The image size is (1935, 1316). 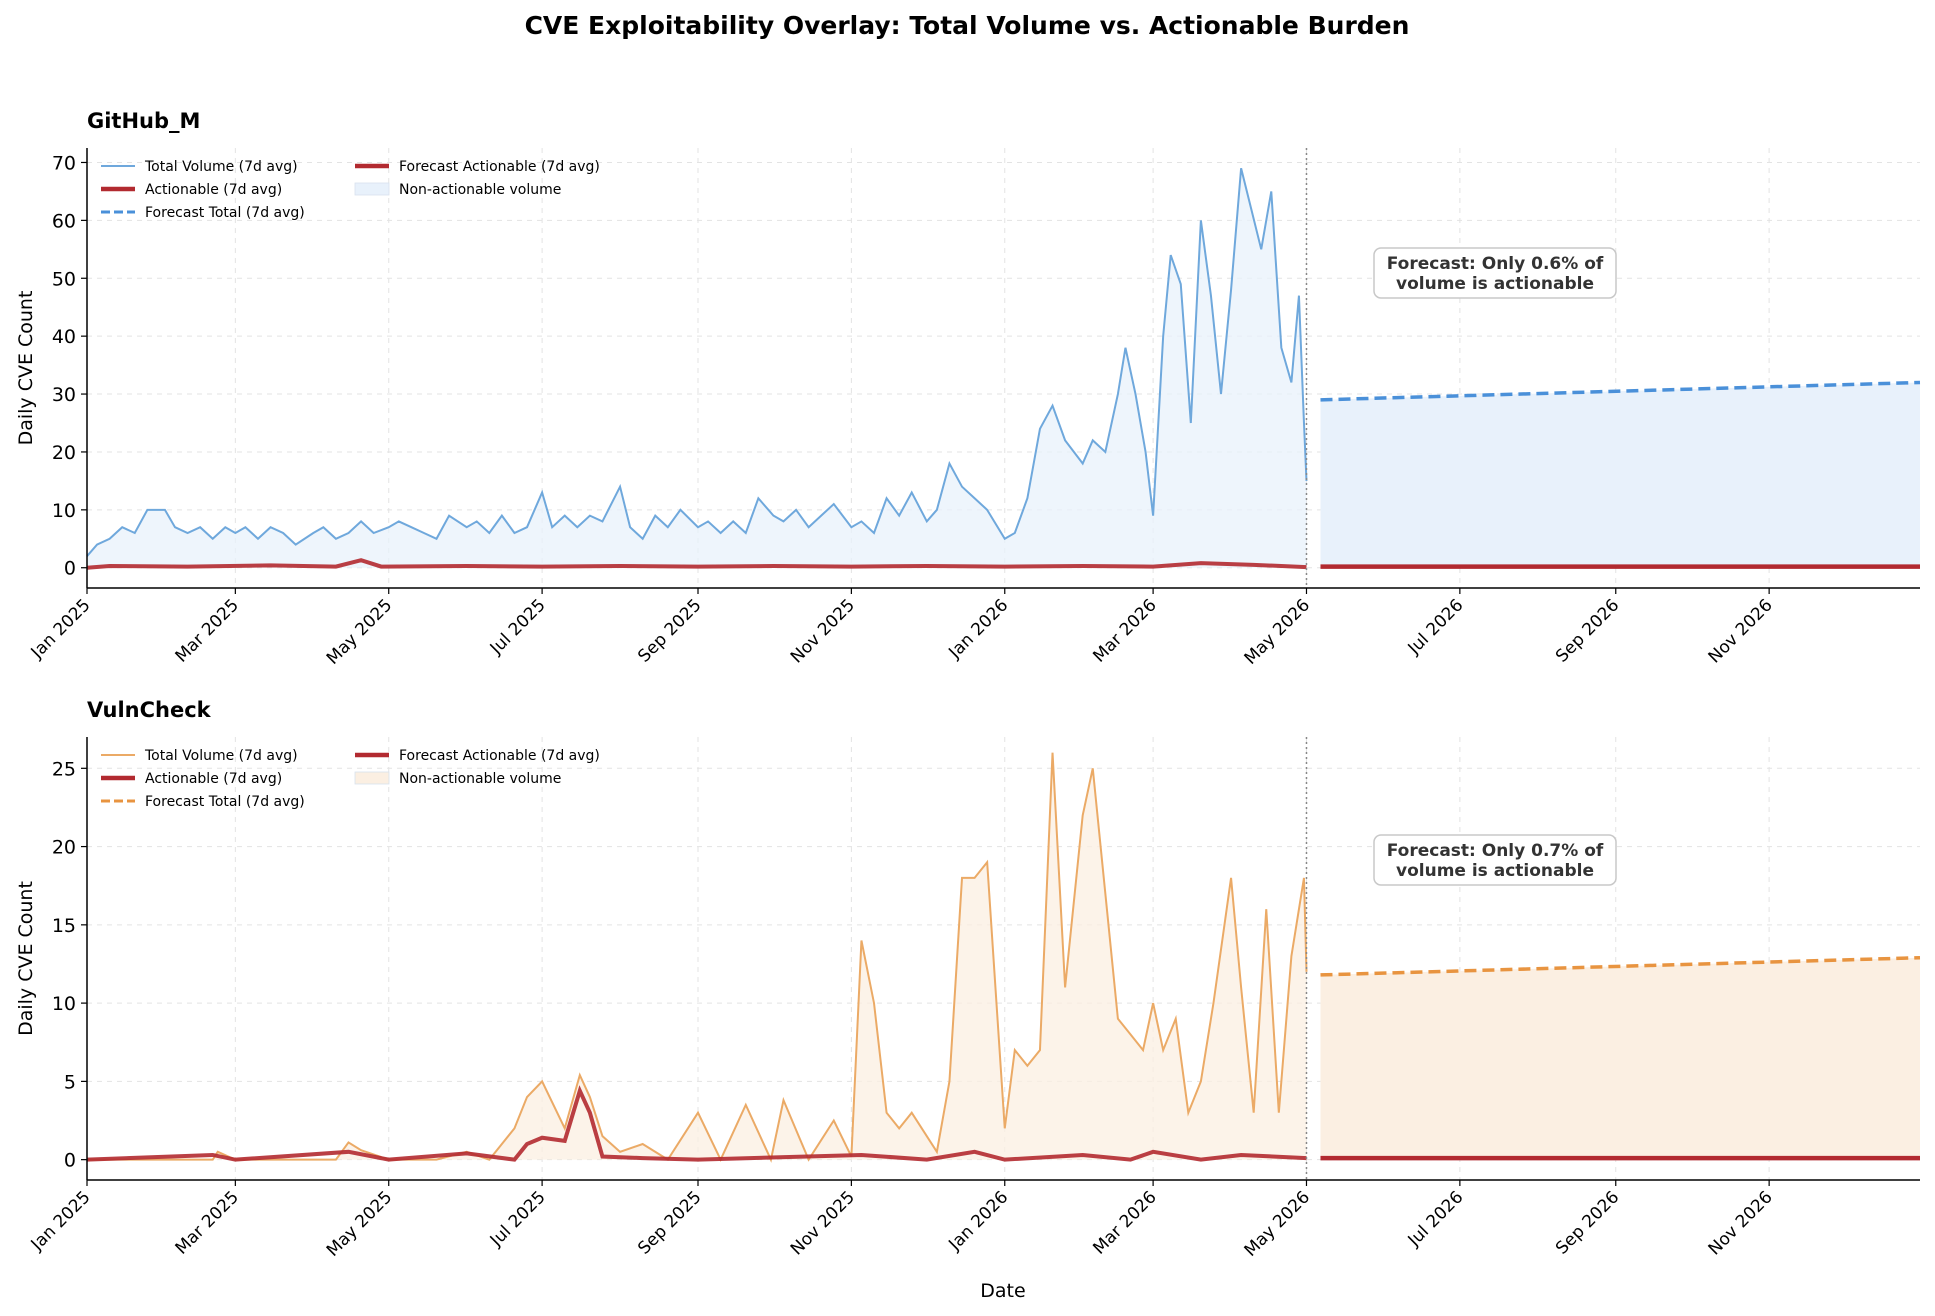 I want to click on annotation-text: Forecast: Only 0.6% of, so click(x=1495, y=264).